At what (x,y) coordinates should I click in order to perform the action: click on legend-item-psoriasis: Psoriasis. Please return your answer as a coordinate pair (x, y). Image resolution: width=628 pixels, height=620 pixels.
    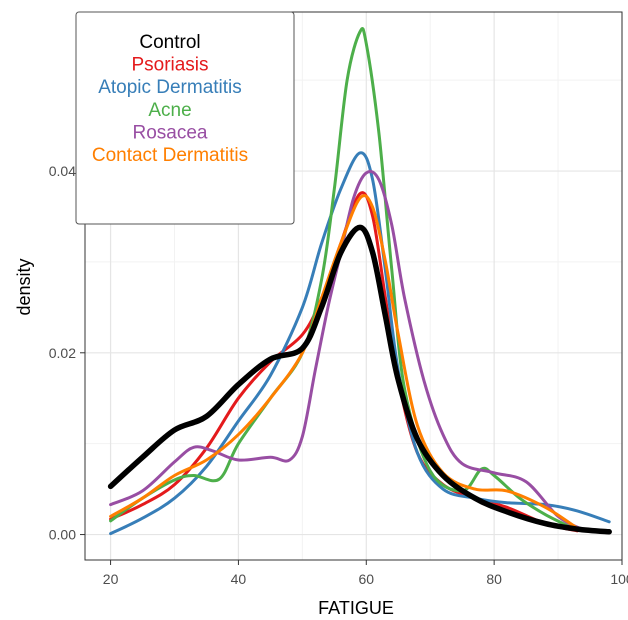
    Looking at the image, I should click on (169, 65).